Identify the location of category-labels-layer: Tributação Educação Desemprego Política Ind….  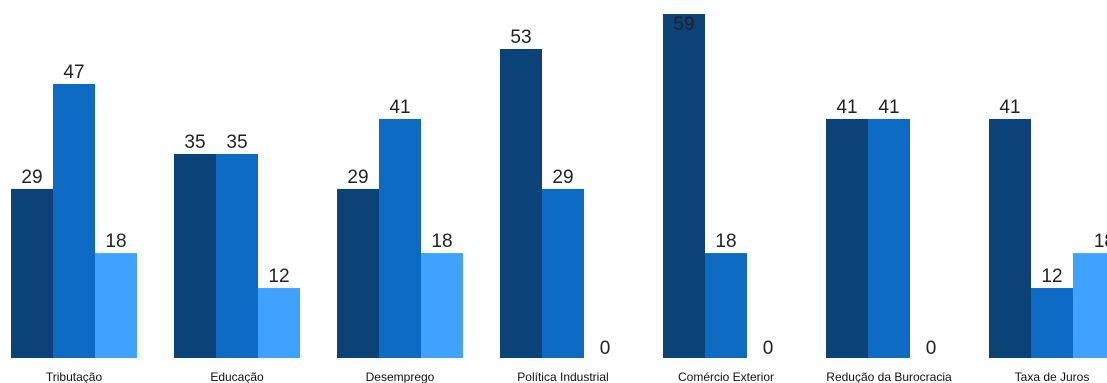
(567, 376).